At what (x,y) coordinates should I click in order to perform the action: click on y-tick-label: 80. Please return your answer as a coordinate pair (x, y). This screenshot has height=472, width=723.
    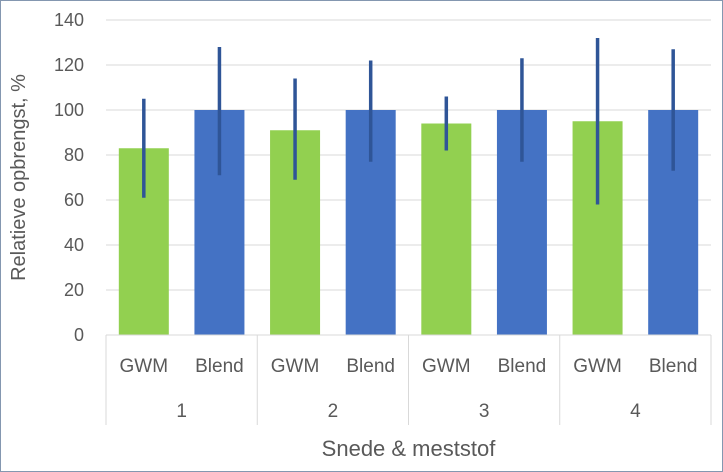
    Looking at the image, I should click on (74, 155).